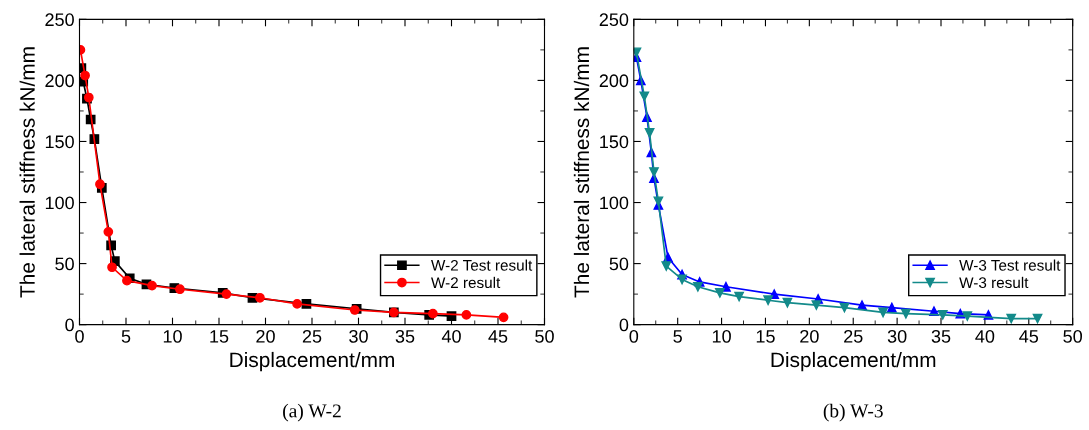  Describe the element at coordinates (482, 265) in the screenshot. I see `legend-label: W-2 Test result` at that location.